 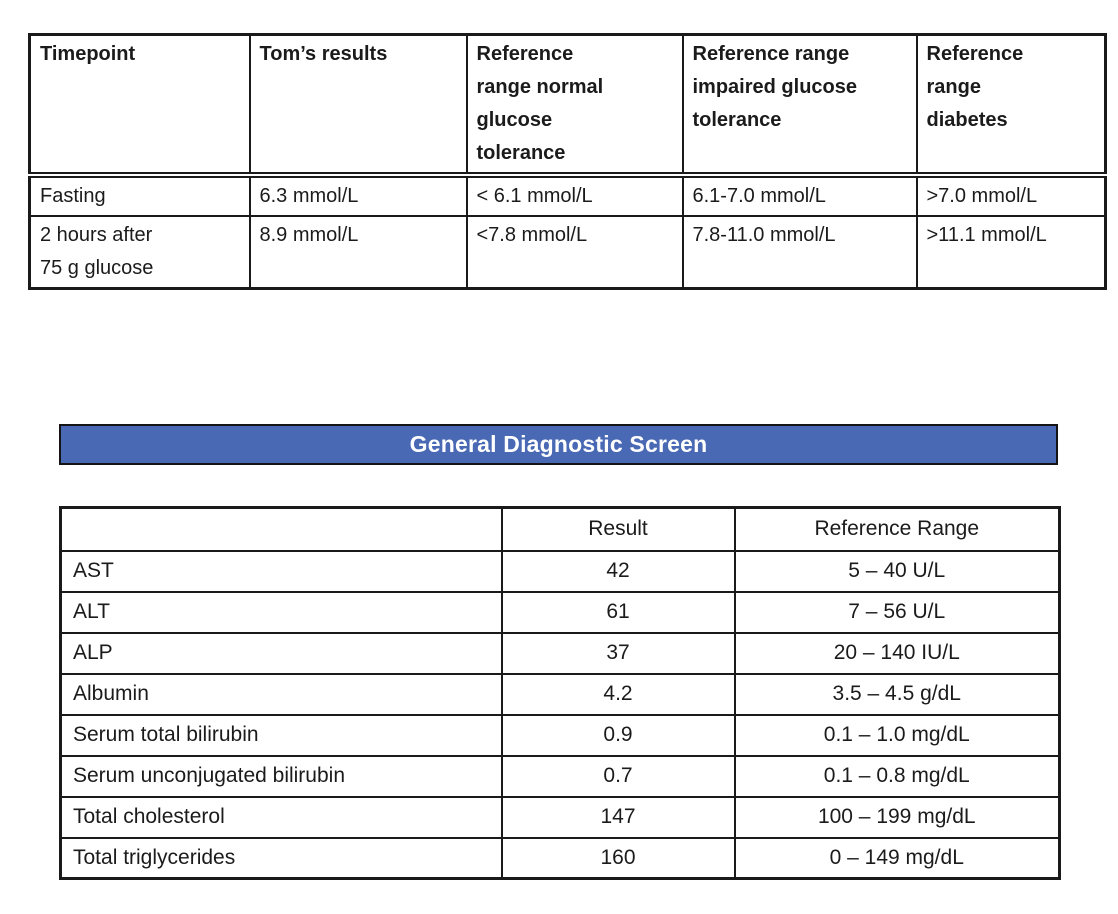 I want to click on diagnostic-cell-test: Total triglycerides, so click(x=281, y=858).